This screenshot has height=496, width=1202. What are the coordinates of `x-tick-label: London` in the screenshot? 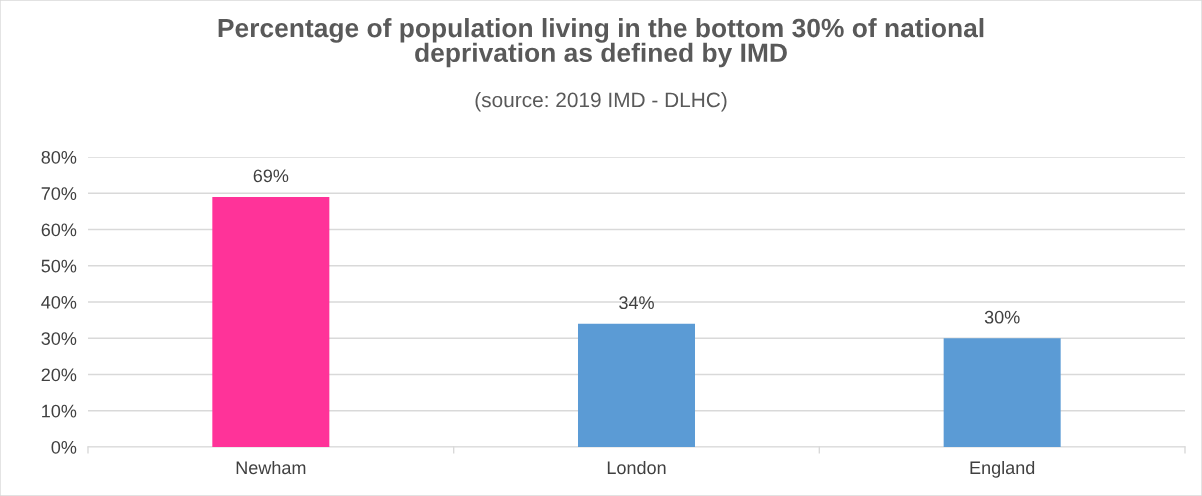 It's located at (636, 467).